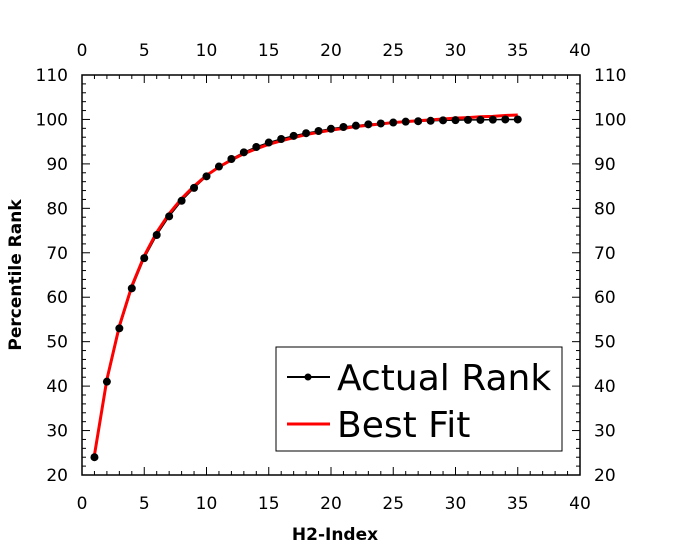 The image size is (681, 546). Describe the element at coordinates (144, 504) in the screenshot. I see `x-tick-label-bottom: 5` at that location.